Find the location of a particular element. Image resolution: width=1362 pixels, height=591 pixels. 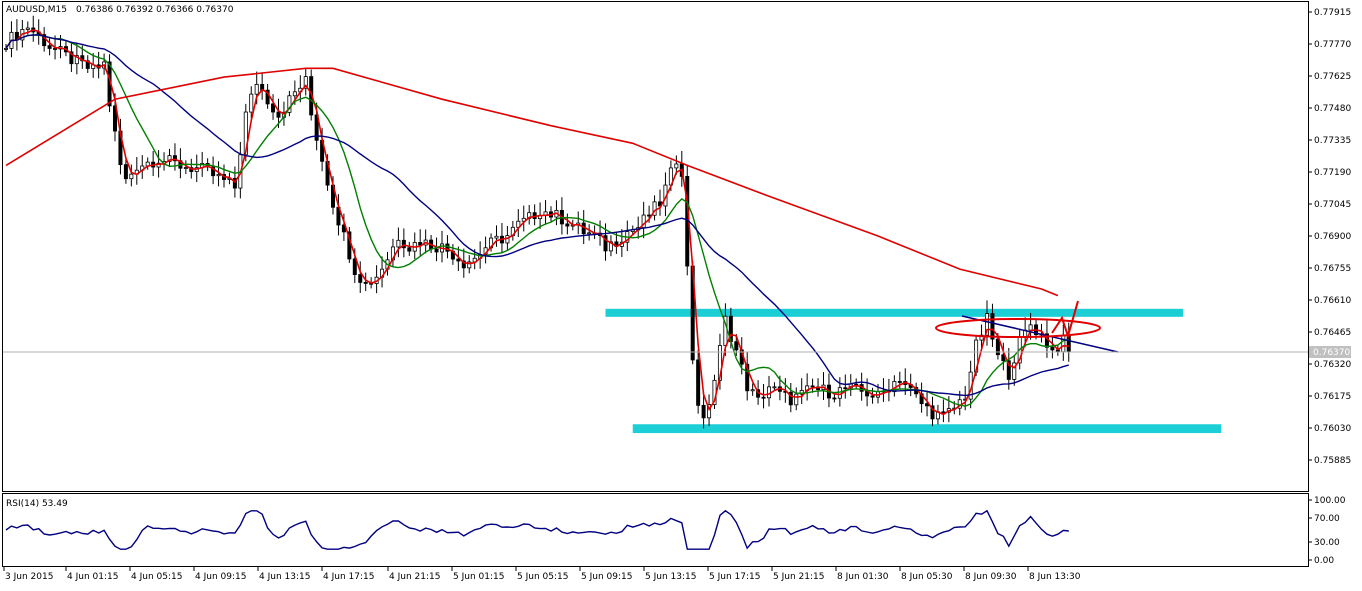

time-tick-label: 8 Jun 13:30 is located at coordinates (1055, 577).